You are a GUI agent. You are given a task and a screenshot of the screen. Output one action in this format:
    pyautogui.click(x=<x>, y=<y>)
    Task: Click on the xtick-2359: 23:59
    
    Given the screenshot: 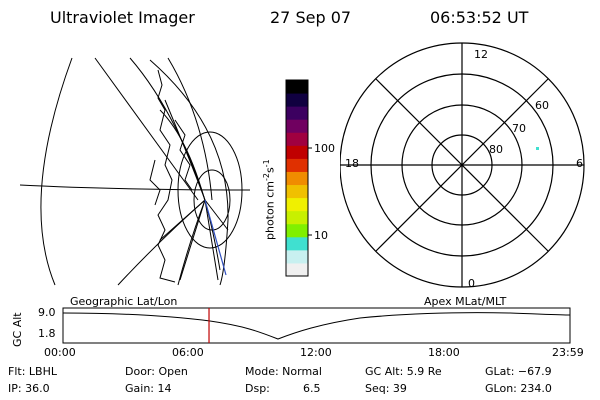 What is the action you would take?
    pyautogui.click(x=568, y=352)
    